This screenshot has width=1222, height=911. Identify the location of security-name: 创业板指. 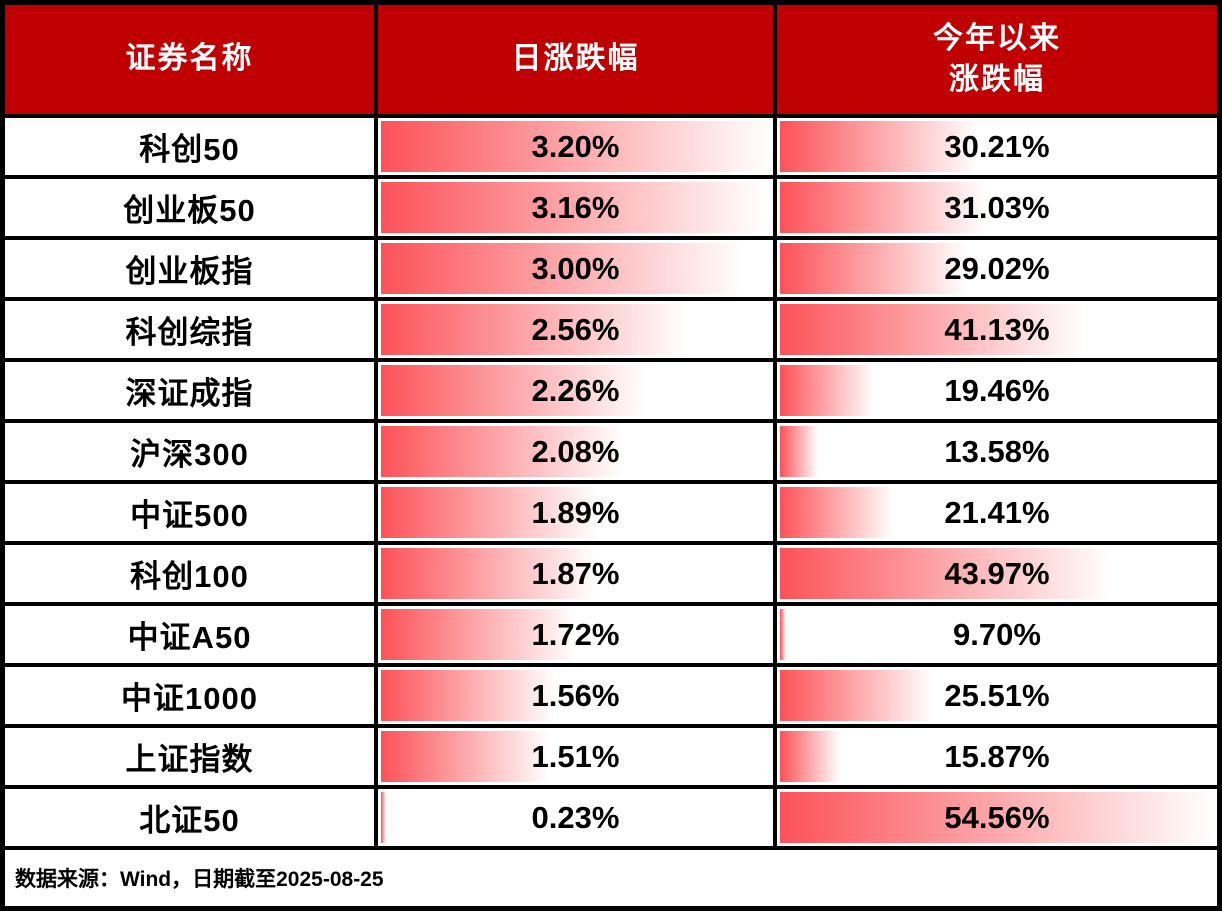
(189, 271).